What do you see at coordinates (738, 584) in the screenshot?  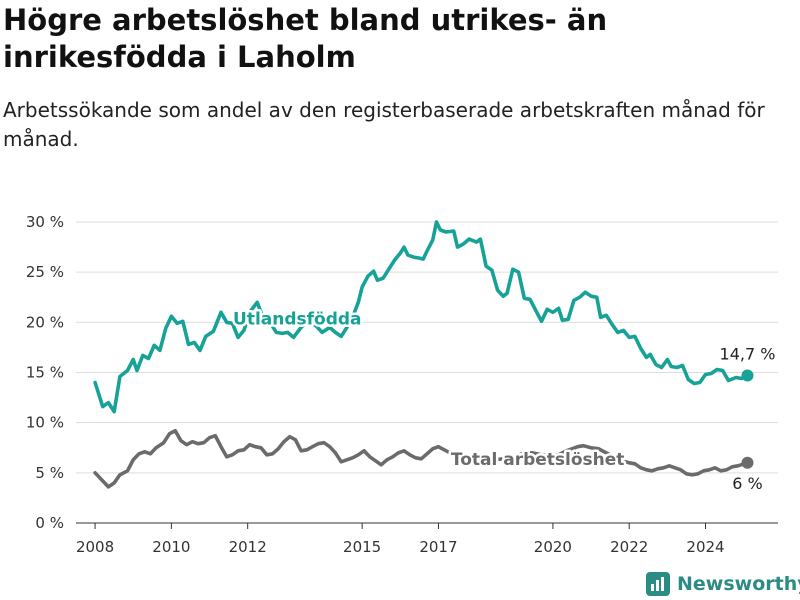 I see `brand-name: Newsworthy` at bounding box center [738, 584].